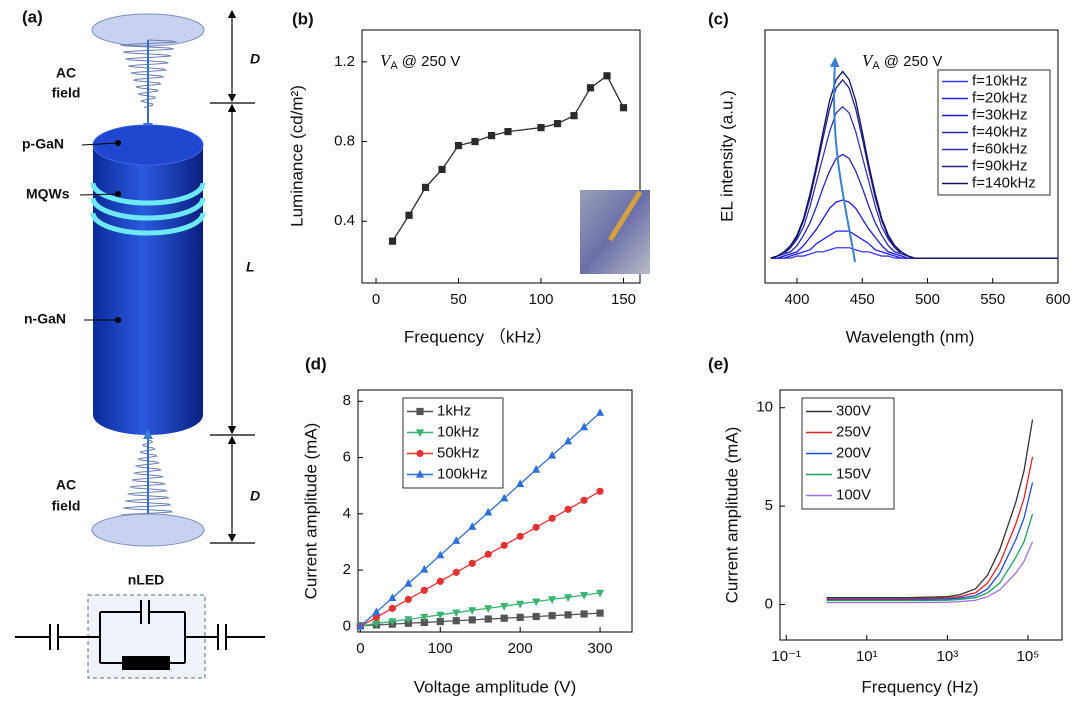  Describe the element at coordinates (347, 513) in the screenshot. I see `y-tick-label: 4` at that location.